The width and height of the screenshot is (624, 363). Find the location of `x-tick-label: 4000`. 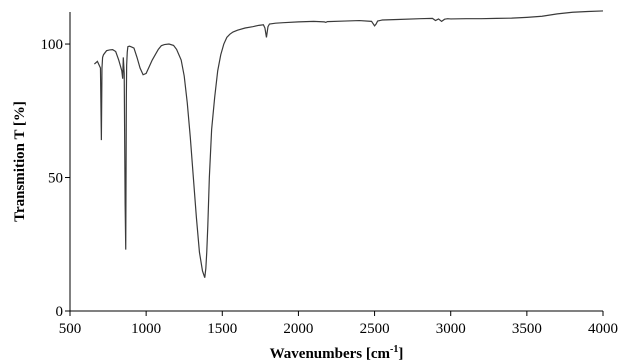

x-tick-label: 4000 is located at coordinates (603, 329).